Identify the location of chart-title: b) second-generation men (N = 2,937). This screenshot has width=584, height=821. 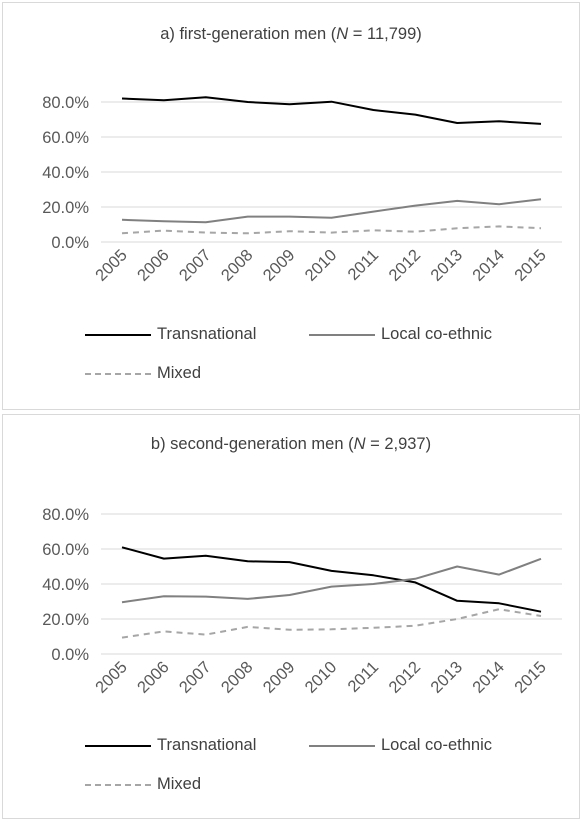
(291, 444).